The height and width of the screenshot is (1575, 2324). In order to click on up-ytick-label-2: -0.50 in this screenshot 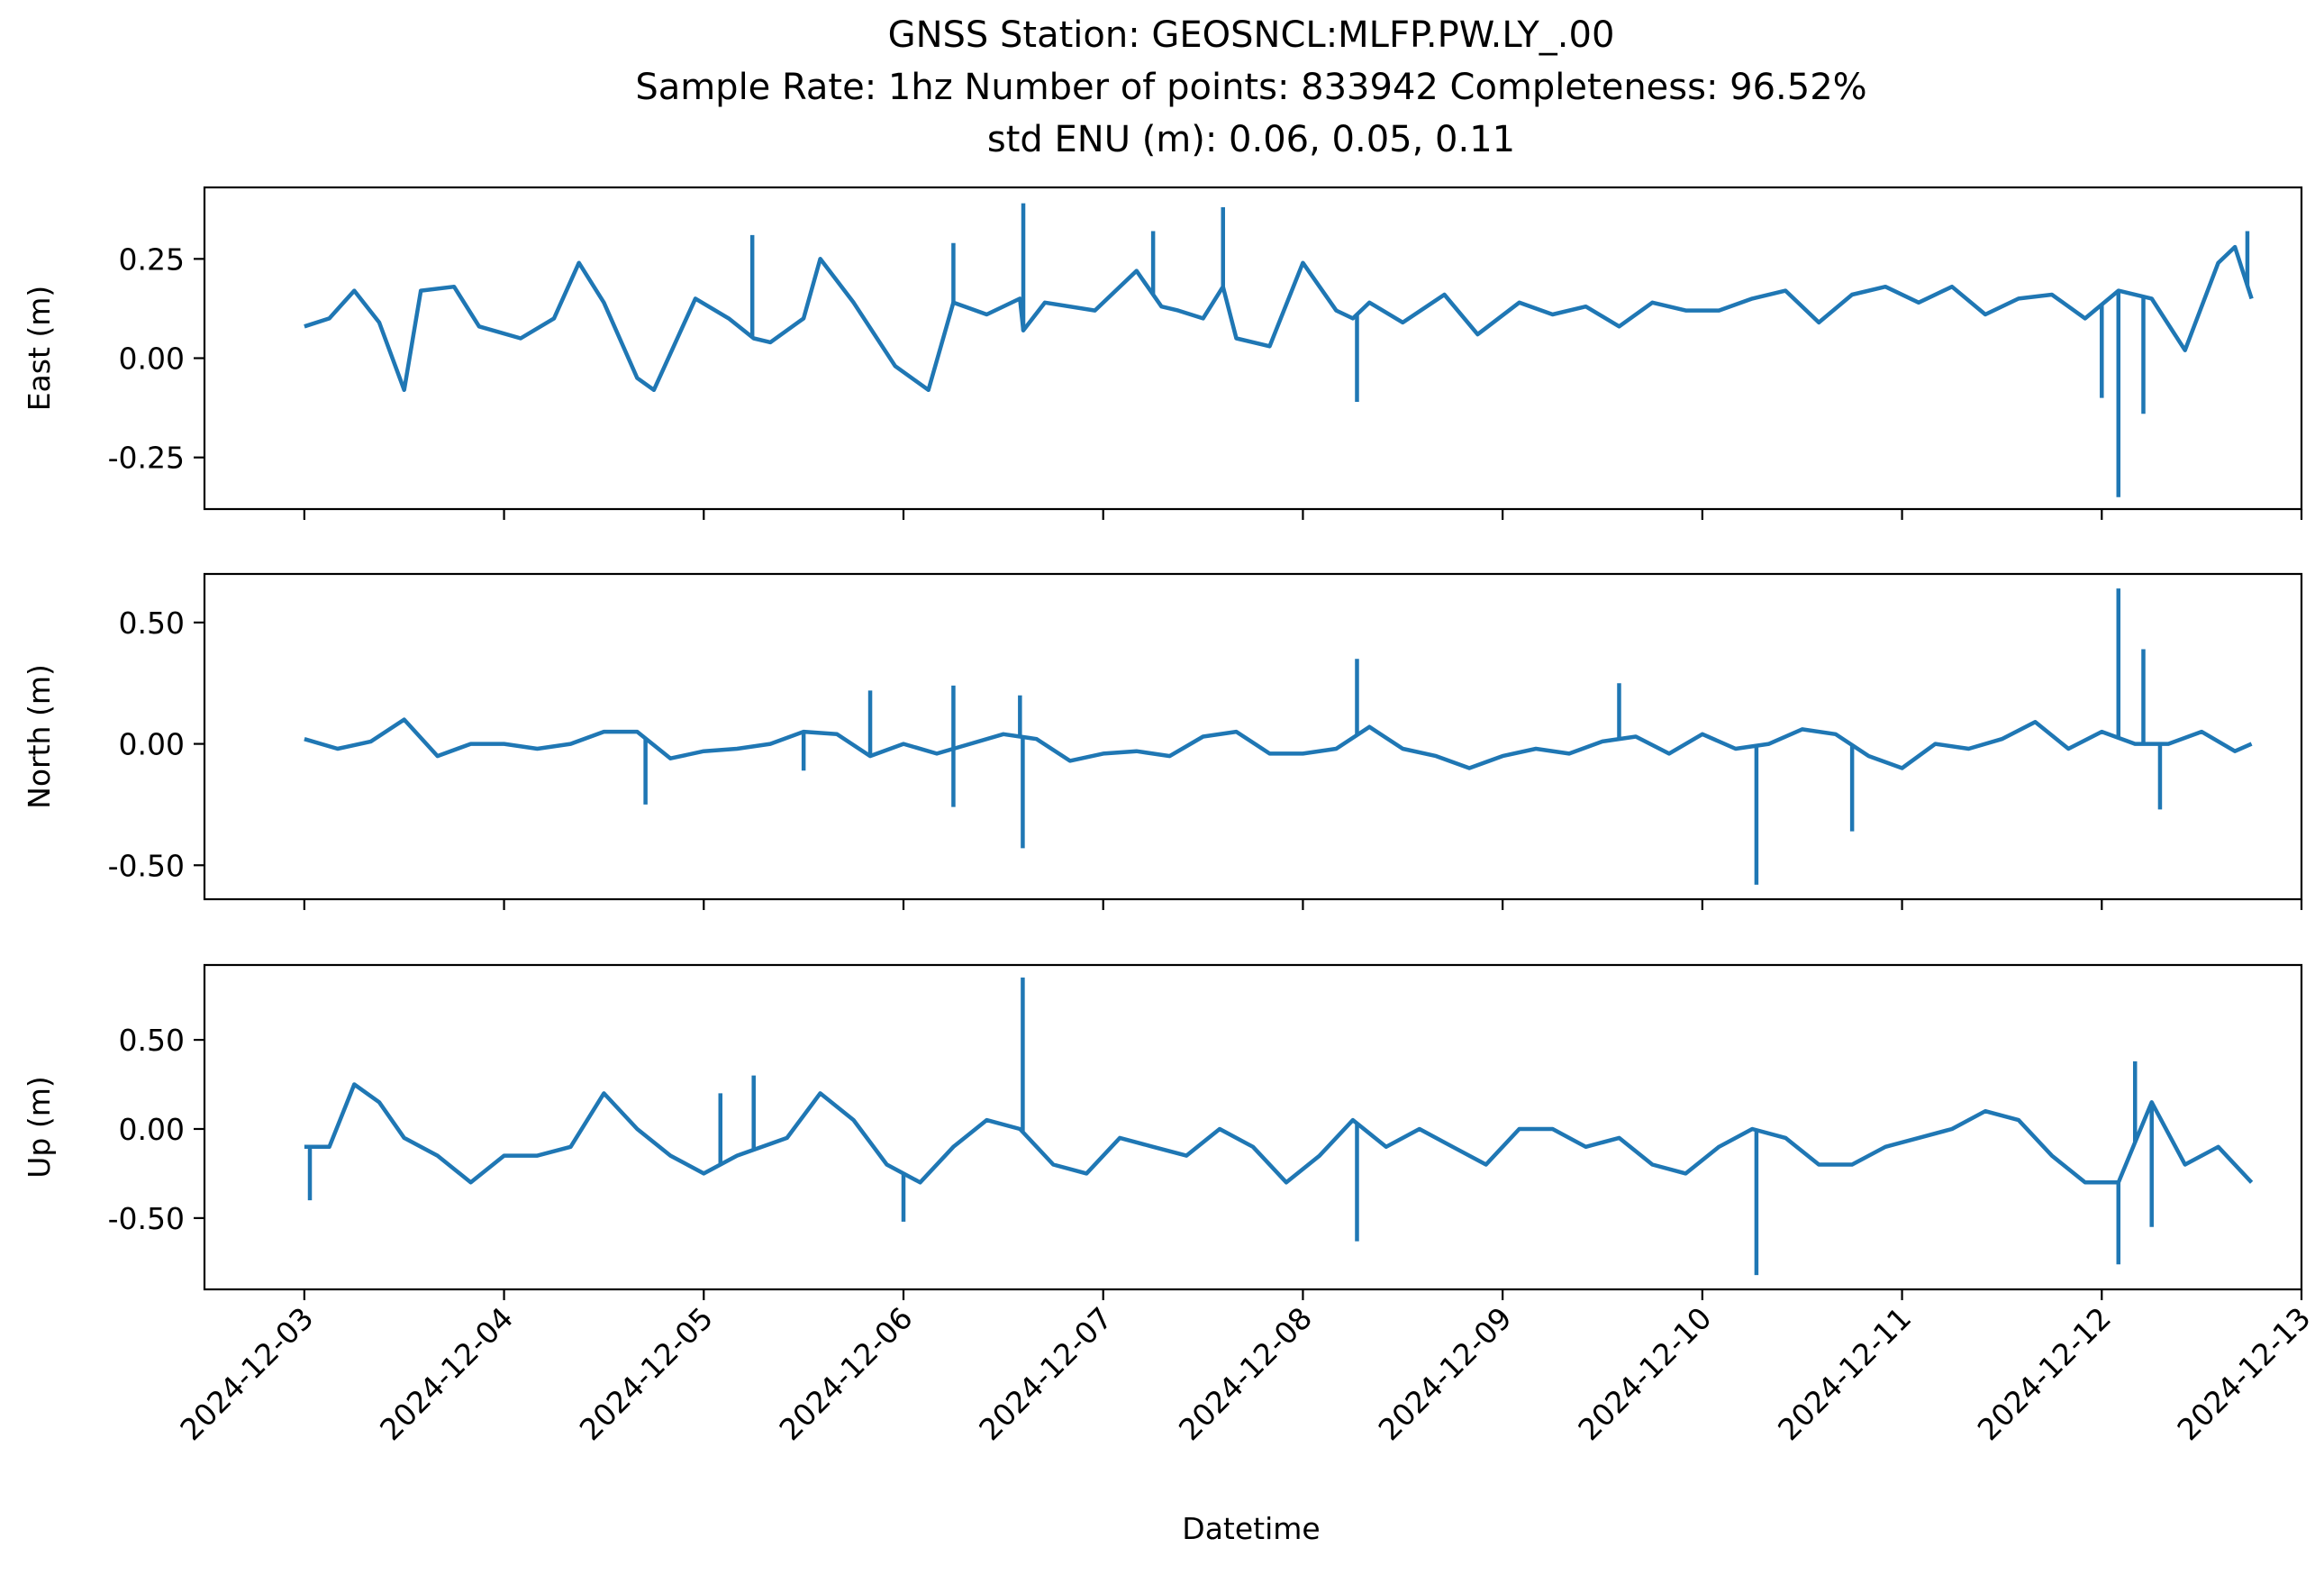, I will do `click(146, 1218)`.